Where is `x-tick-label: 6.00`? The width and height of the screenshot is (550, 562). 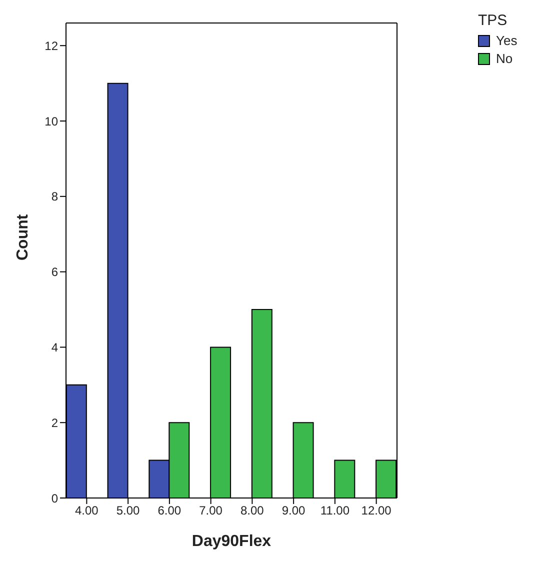
x-tick-label: 6.00 is located at coordinates (170, 511).